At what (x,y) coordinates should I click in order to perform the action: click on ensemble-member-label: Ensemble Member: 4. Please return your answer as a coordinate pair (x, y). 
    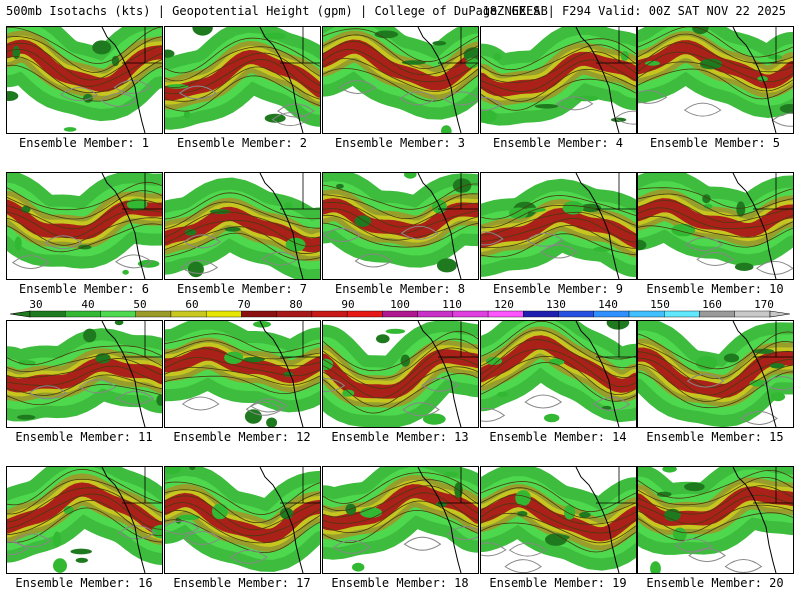
    Looking at the image, I should click on (558, 143).